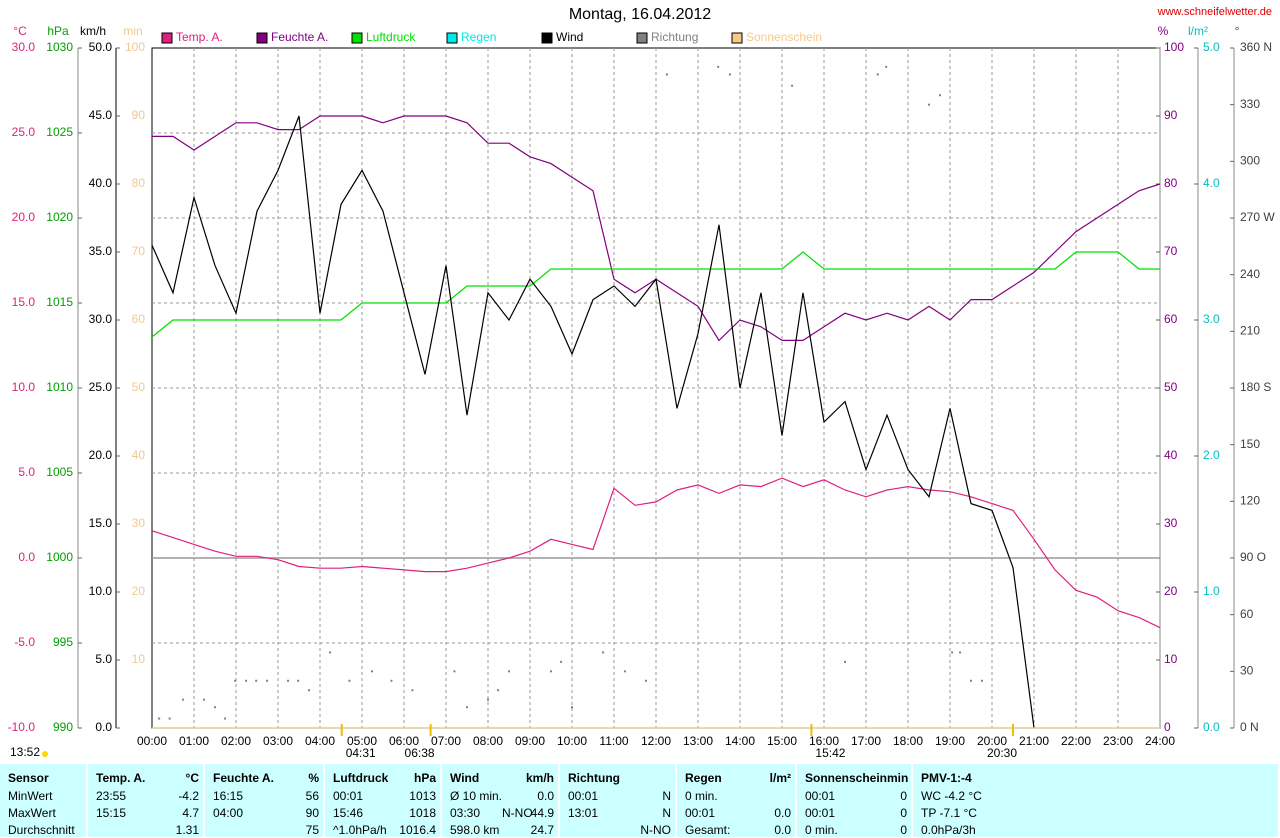 Image resolution: width=1280 pixels, height=838 pixels. What do you see at coordinates (782, 829) in the screenshot?
I see `cell-text: 0.0` at bounding box center [782, 829].